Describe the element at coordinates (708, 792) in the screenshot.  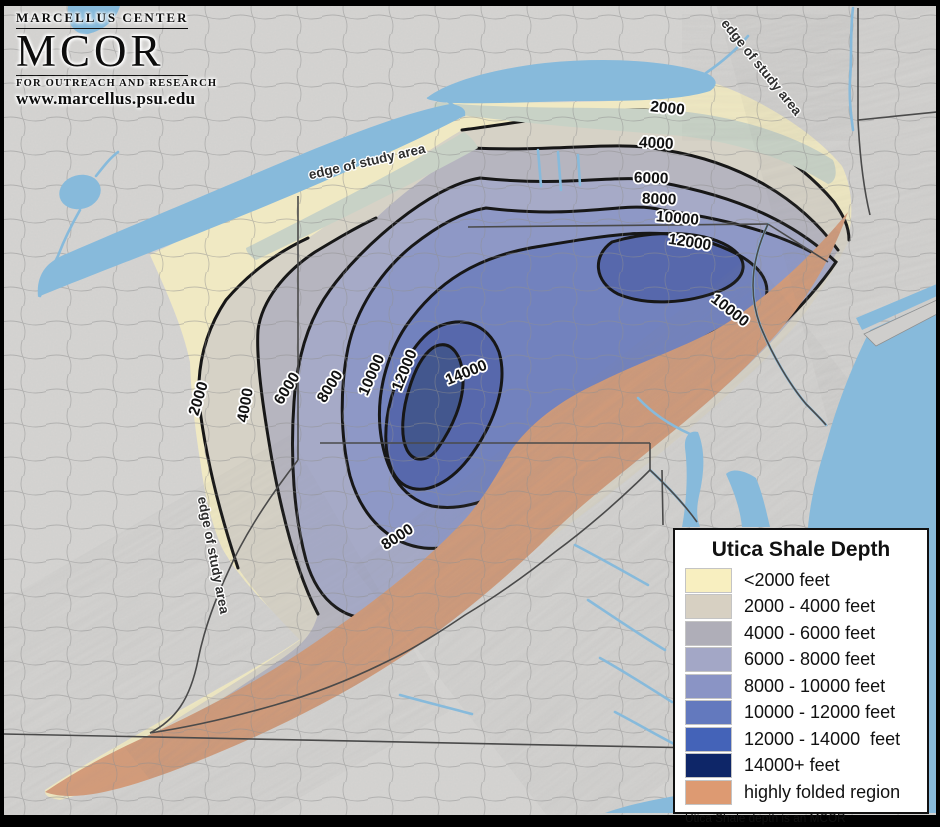
I see `legend-swatch-folded` at that location.